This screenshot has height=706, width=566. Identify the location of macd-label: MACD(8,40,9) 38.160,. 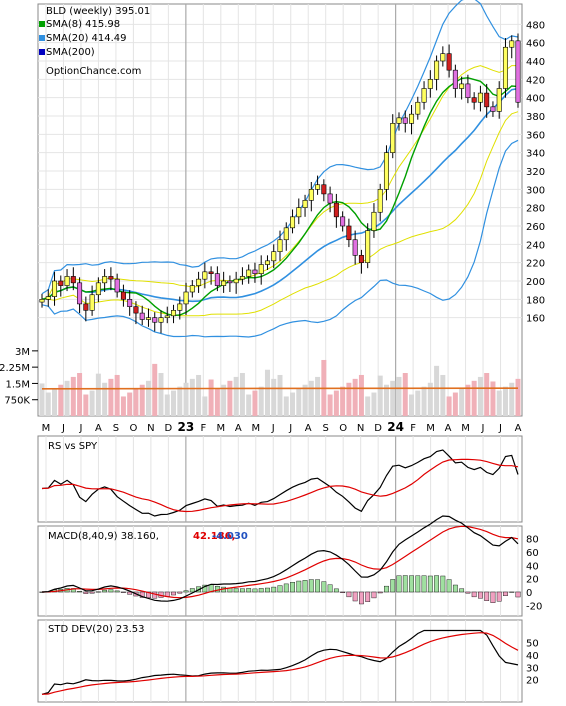
(103, 536).